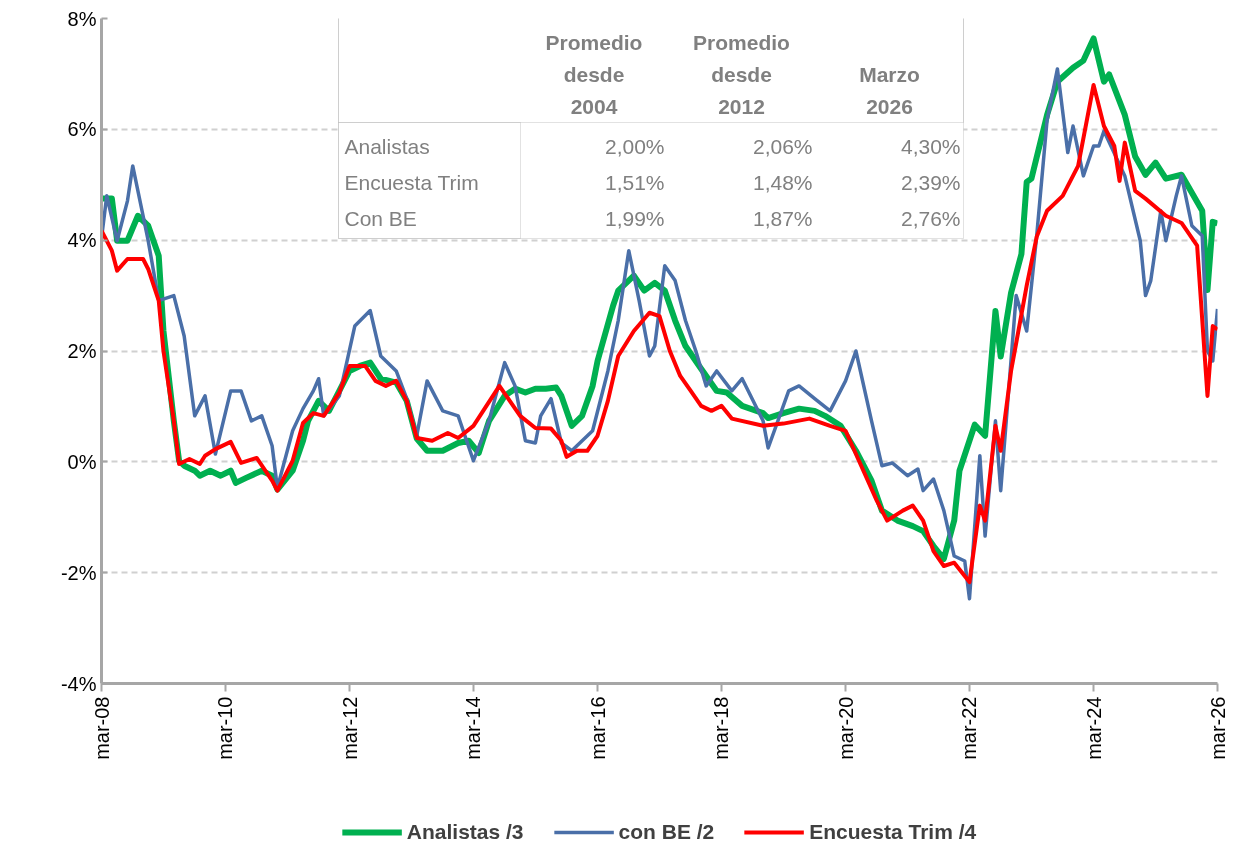  What do you see at coordinates (225, 728) in the screenshot?
I see `x-tick-label: mar-10` at bounding box center [225, 728].